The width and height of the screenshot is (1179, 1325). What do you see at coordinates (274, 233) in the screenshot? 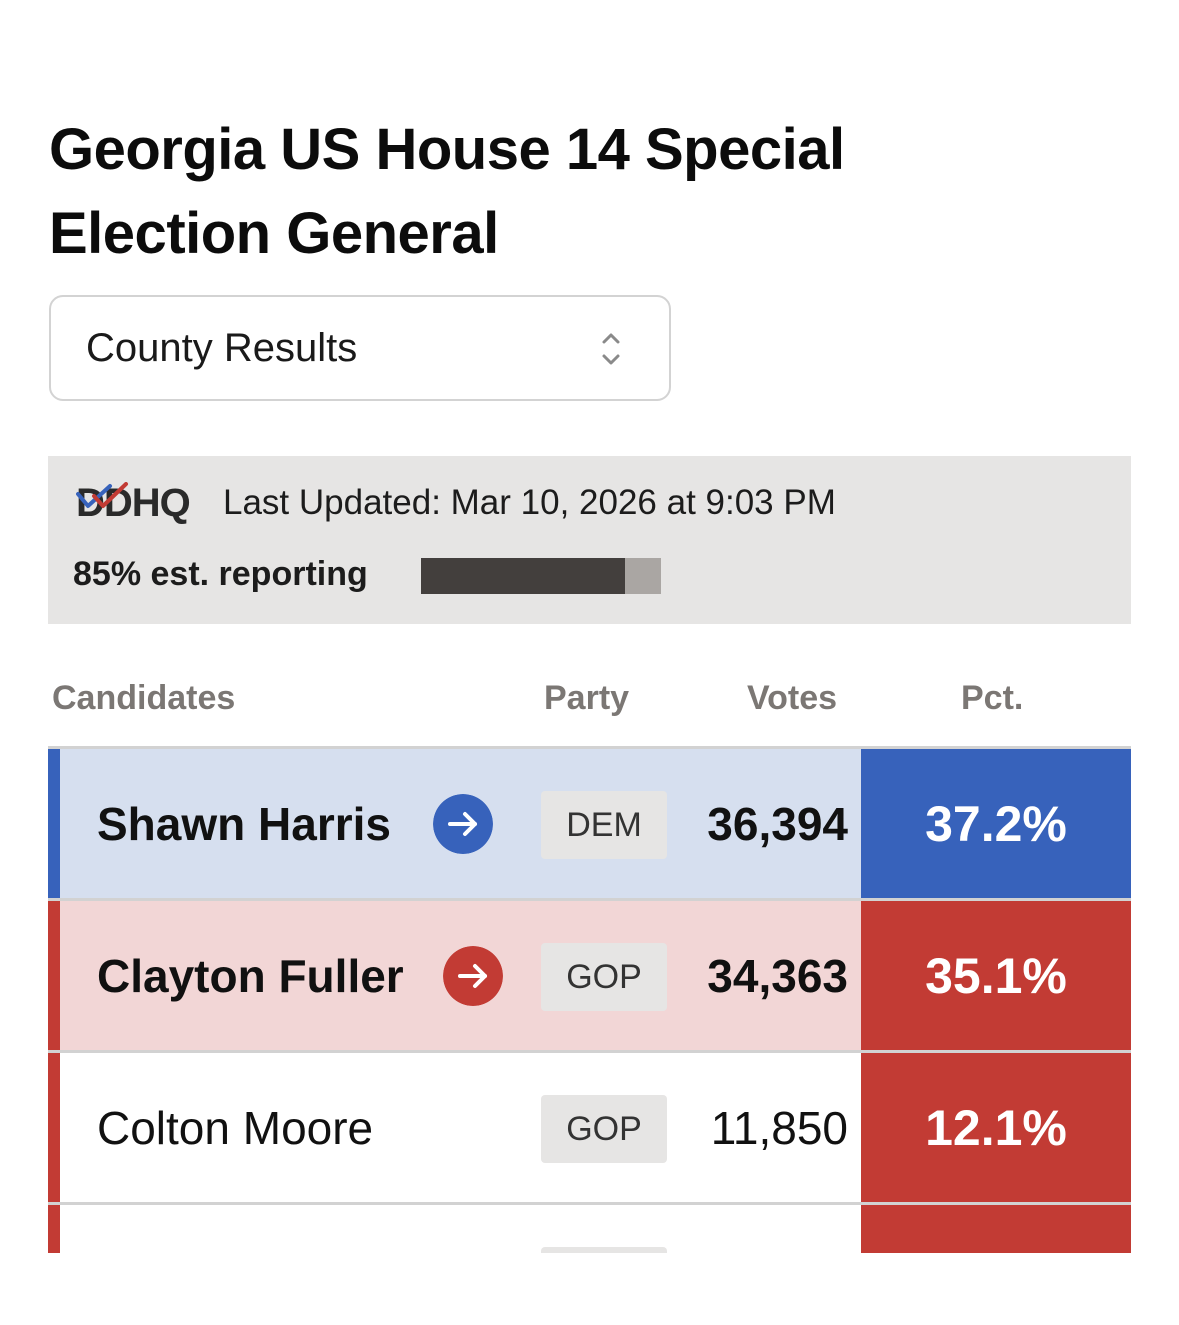
I see `page-title-line-2: Election General` at bounding box center [274, 233].